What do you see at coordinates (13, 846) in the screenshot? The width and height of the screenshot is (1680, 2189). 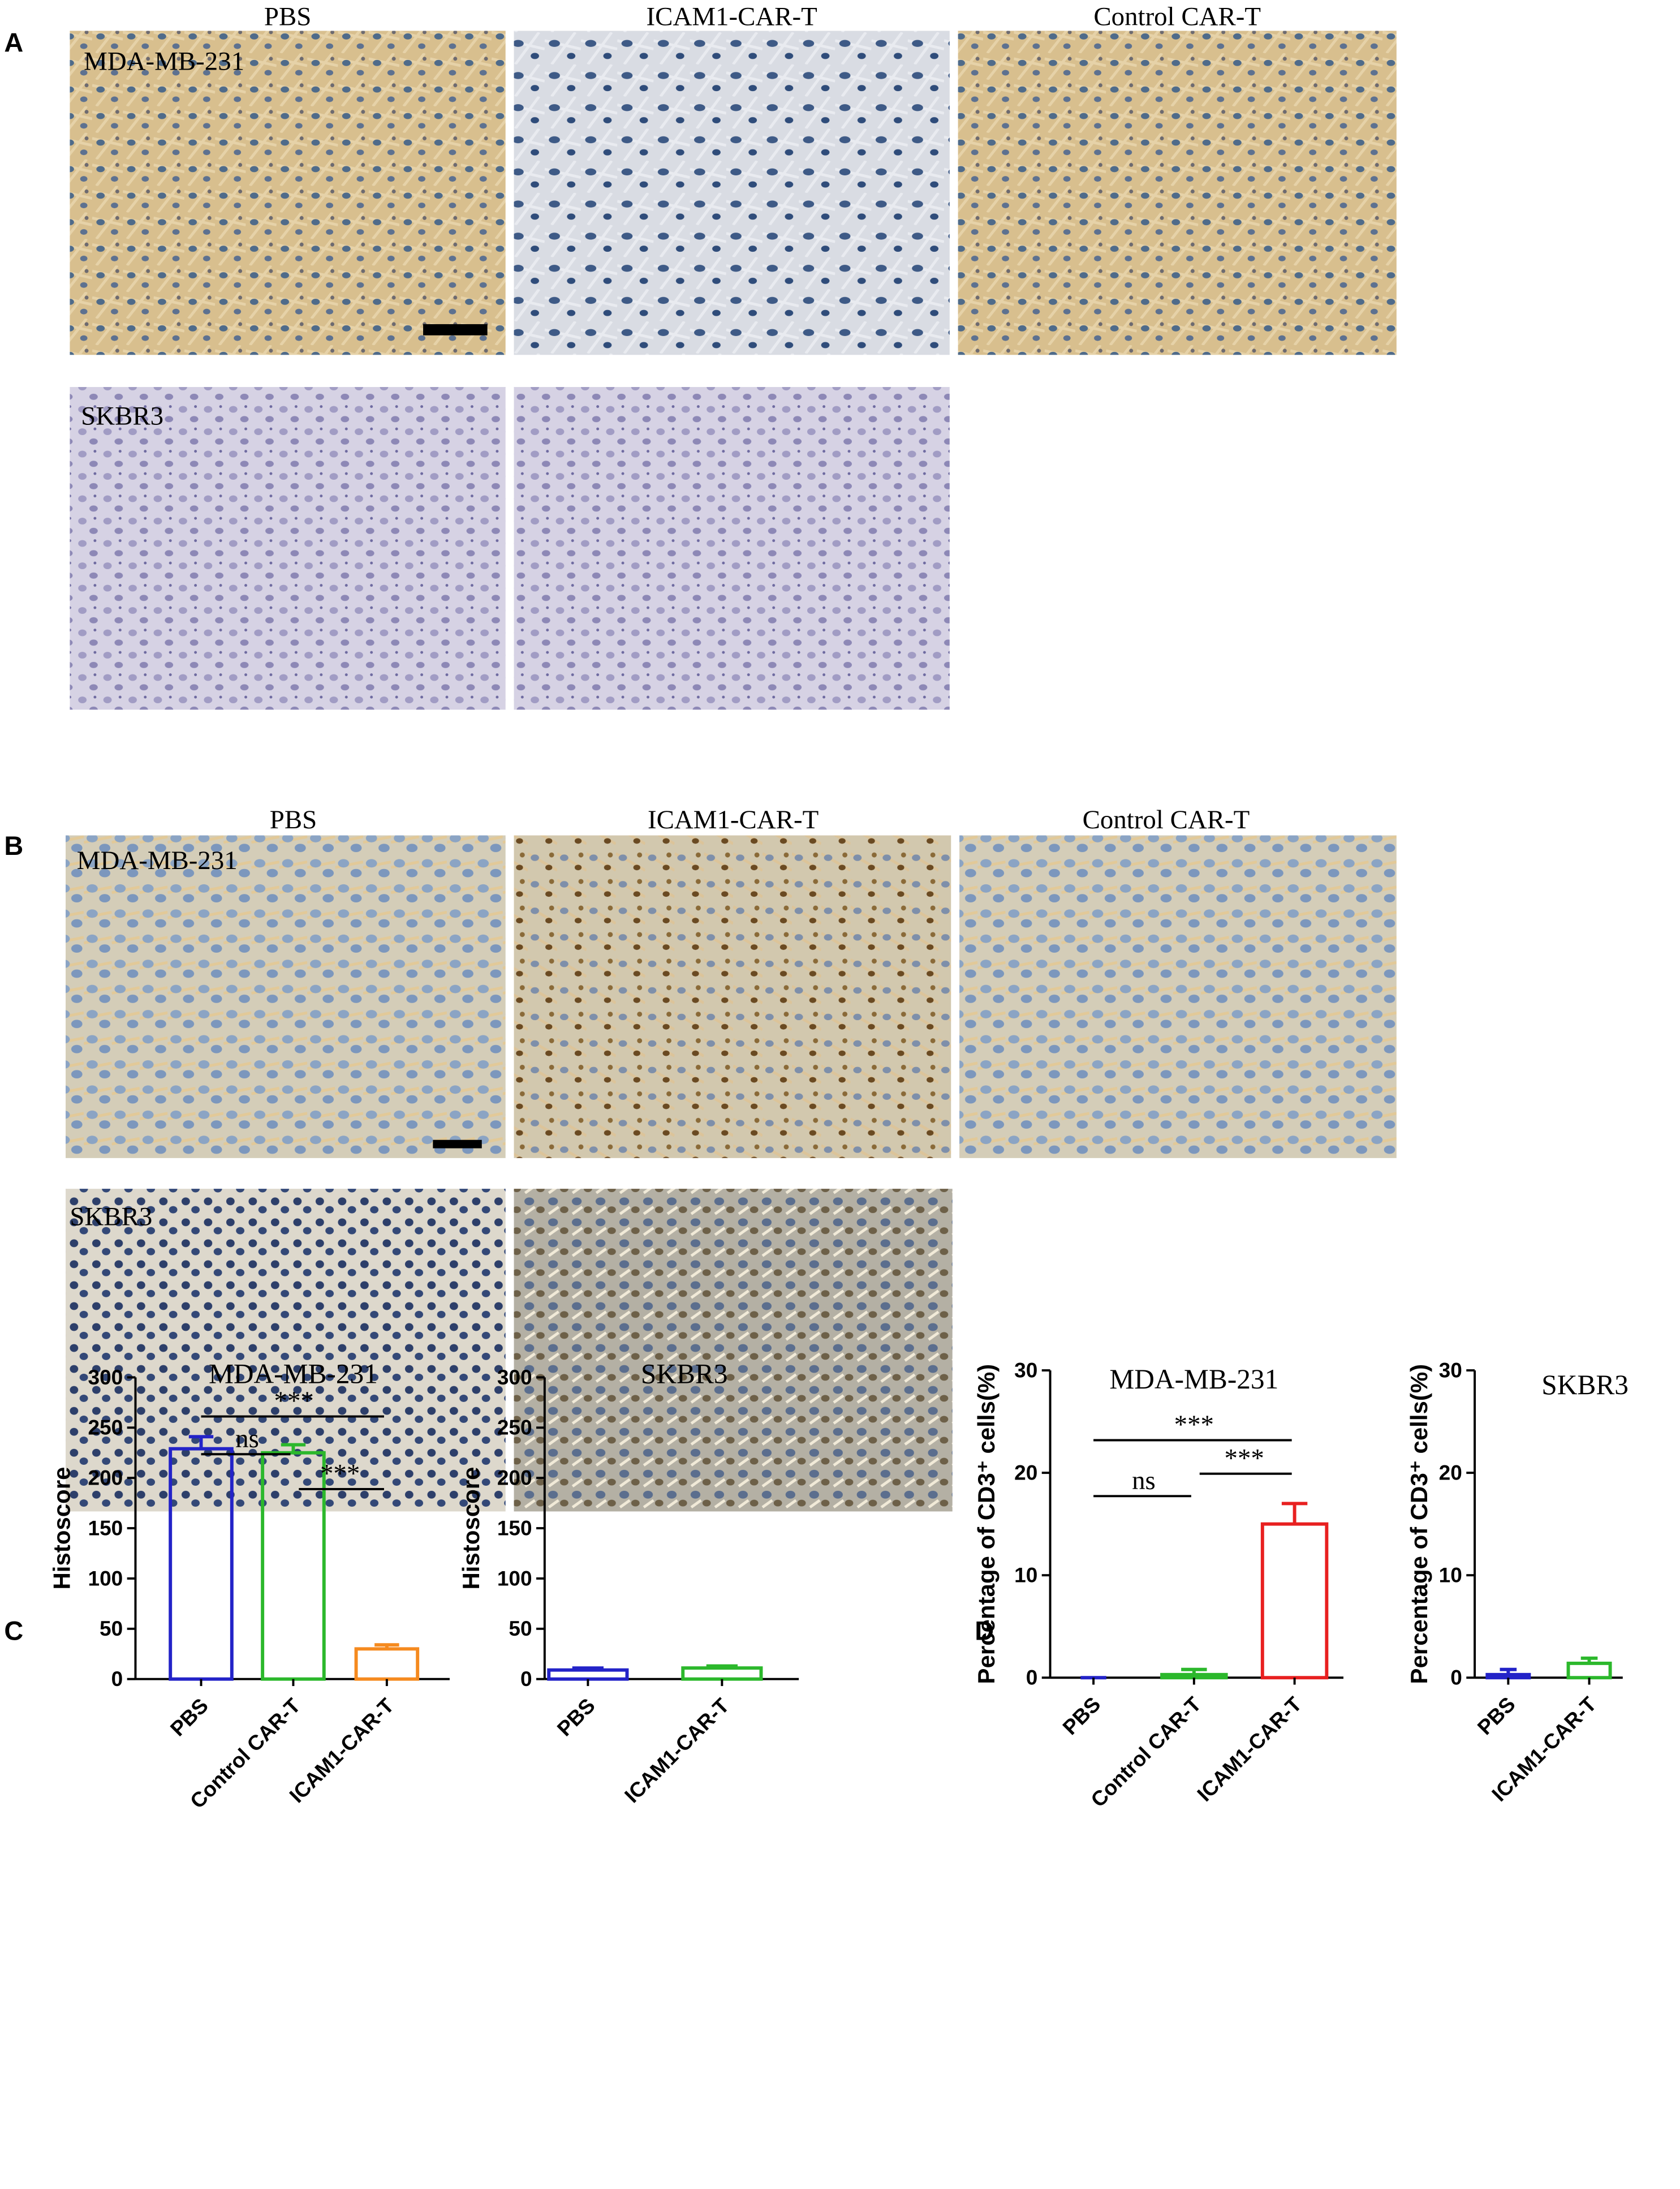 I see `panel-label: B` at bounding box center [13, 846].